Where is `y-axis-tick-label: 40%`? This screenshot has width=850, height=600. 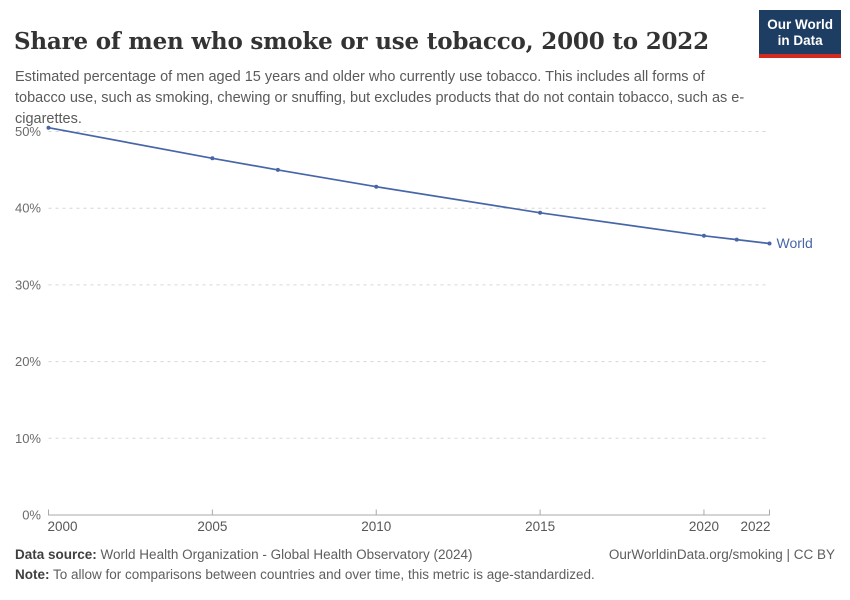 y-axis-tick-label: 40% is located at coordinates (28, 208).